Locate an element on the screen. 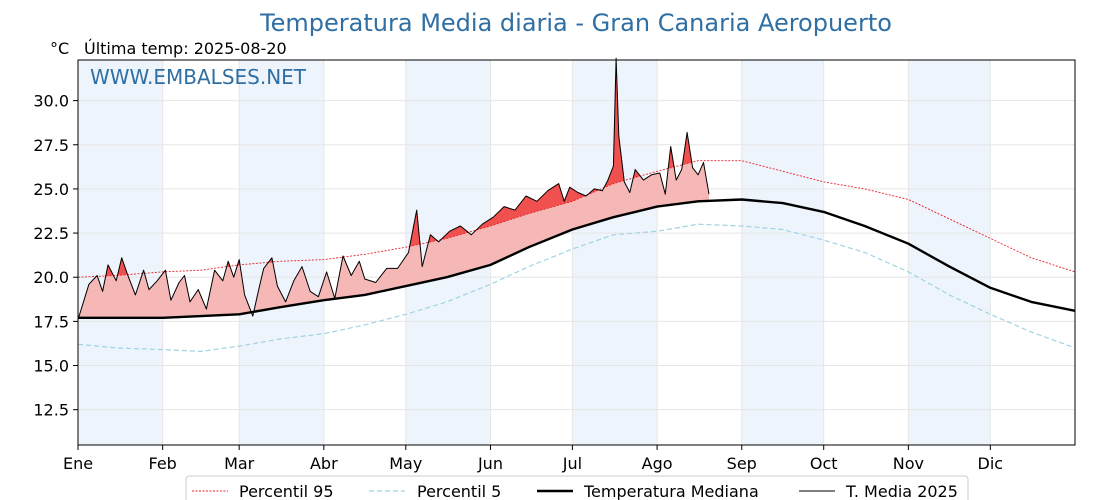 The image size is (1120, 500). legend-label-median: Temperatura Mediana is located at coordinates (671, 491).